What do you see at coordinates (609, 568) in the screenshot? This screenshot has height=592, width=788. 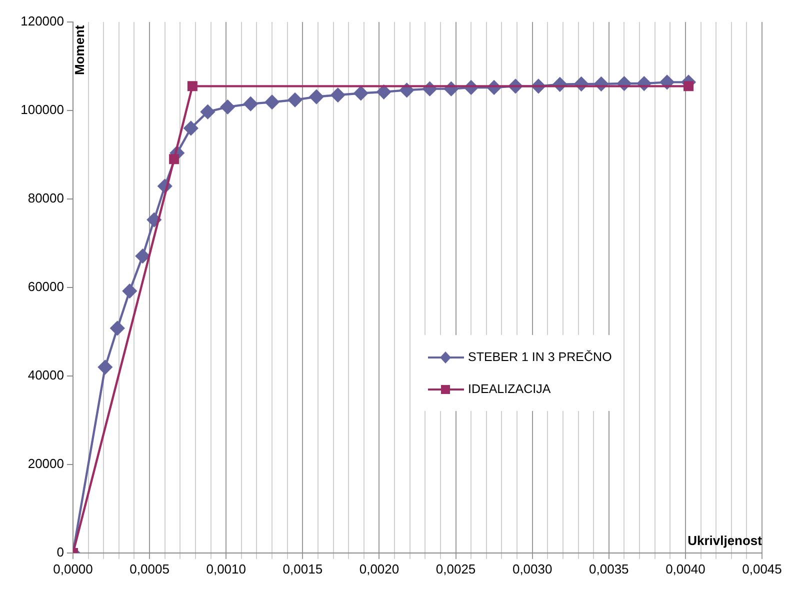 I see `x-tick-label: 0,0035` at bounding box center [609, 568].